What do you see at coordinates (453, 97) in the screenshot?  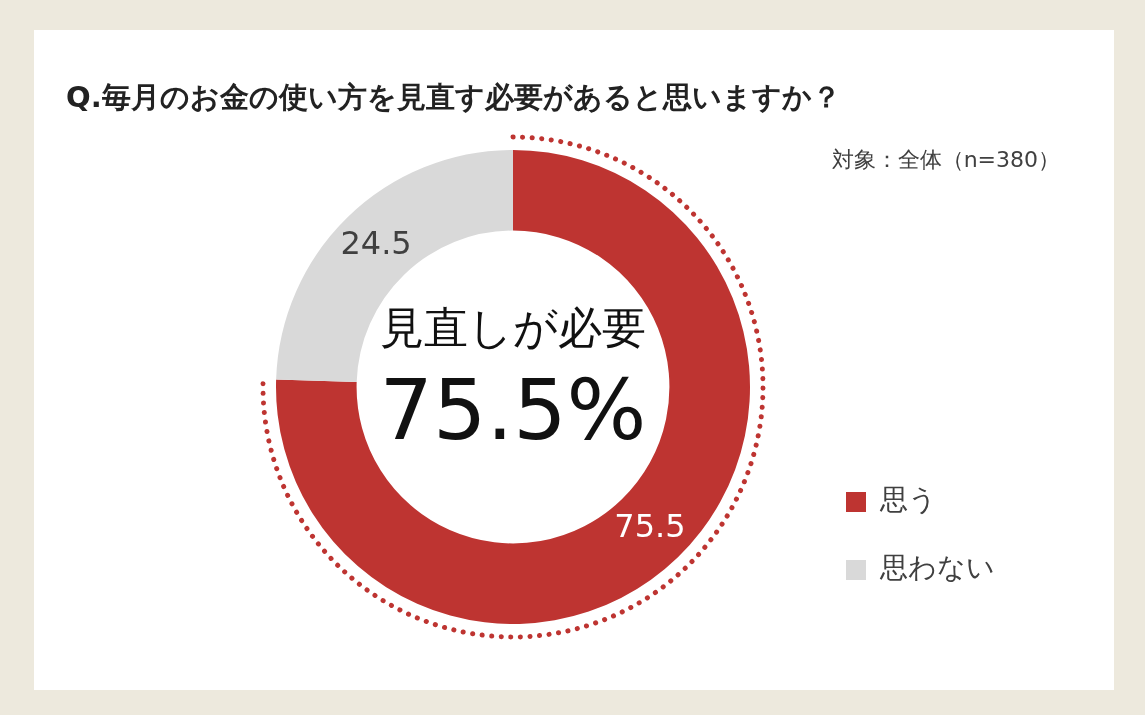 I see `chart-title: Q.毎月のお金の使い方を見直す必要があると思いますか？` at bounding box center [453, 97].